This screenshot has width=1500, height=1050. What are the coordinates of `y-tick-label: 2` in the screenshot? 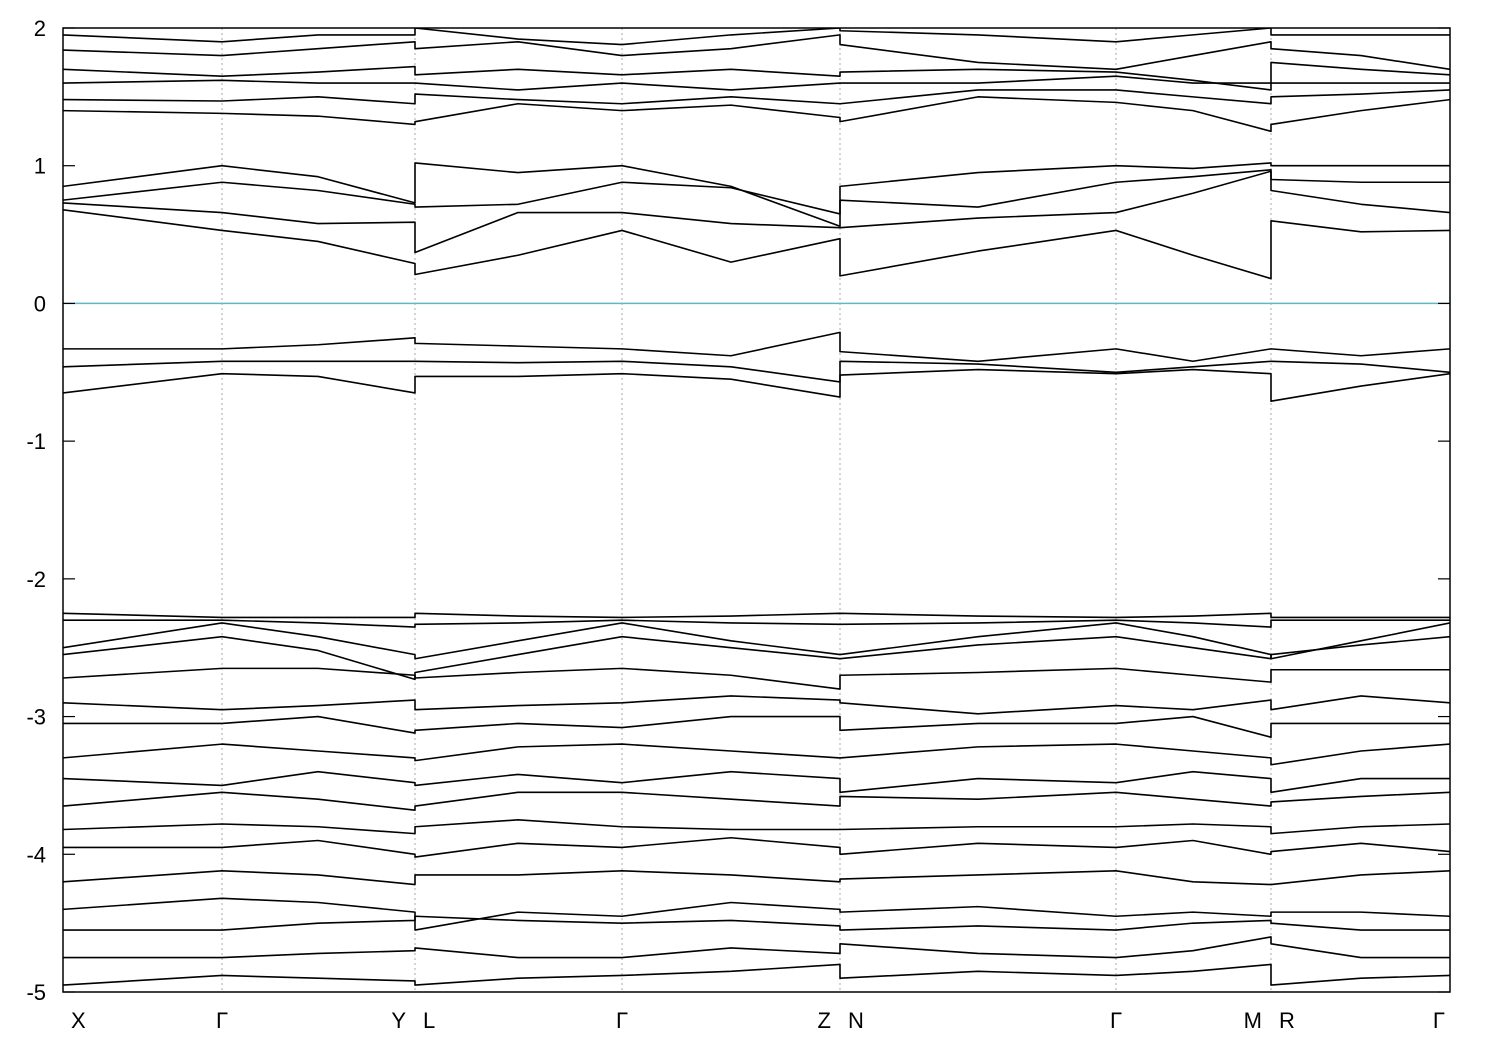 It's located at (40, 28).